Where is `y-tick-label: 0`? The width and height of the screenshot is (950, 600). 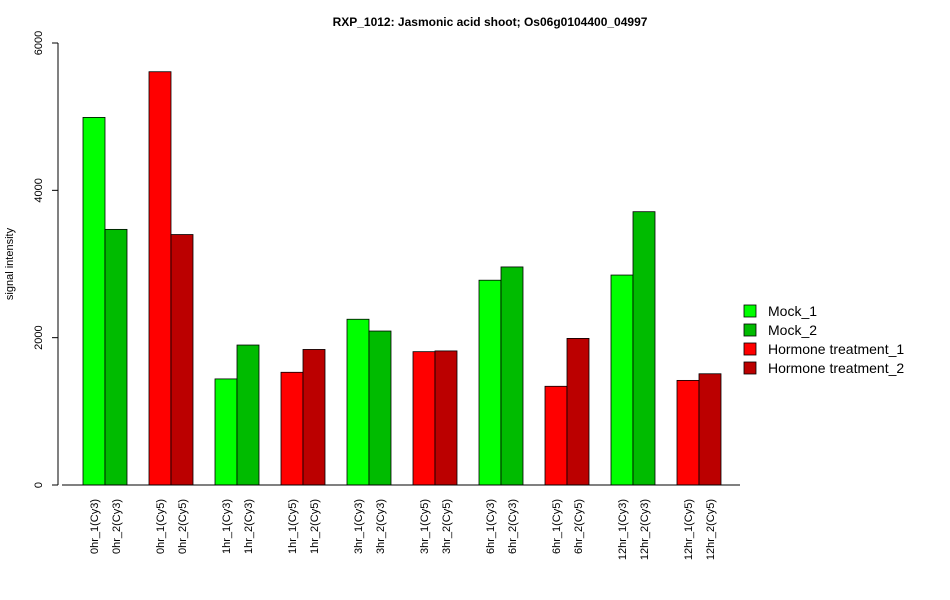 y-tick-label: 0 is located at coordinates (39, 485).